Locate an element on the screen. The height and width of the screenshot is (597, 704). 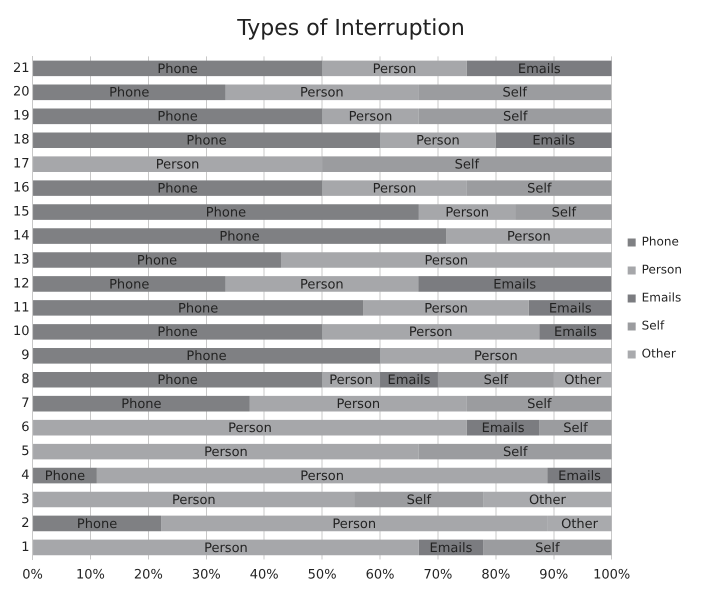
y-tick-label: 2 is located at coordinates (25, 523).